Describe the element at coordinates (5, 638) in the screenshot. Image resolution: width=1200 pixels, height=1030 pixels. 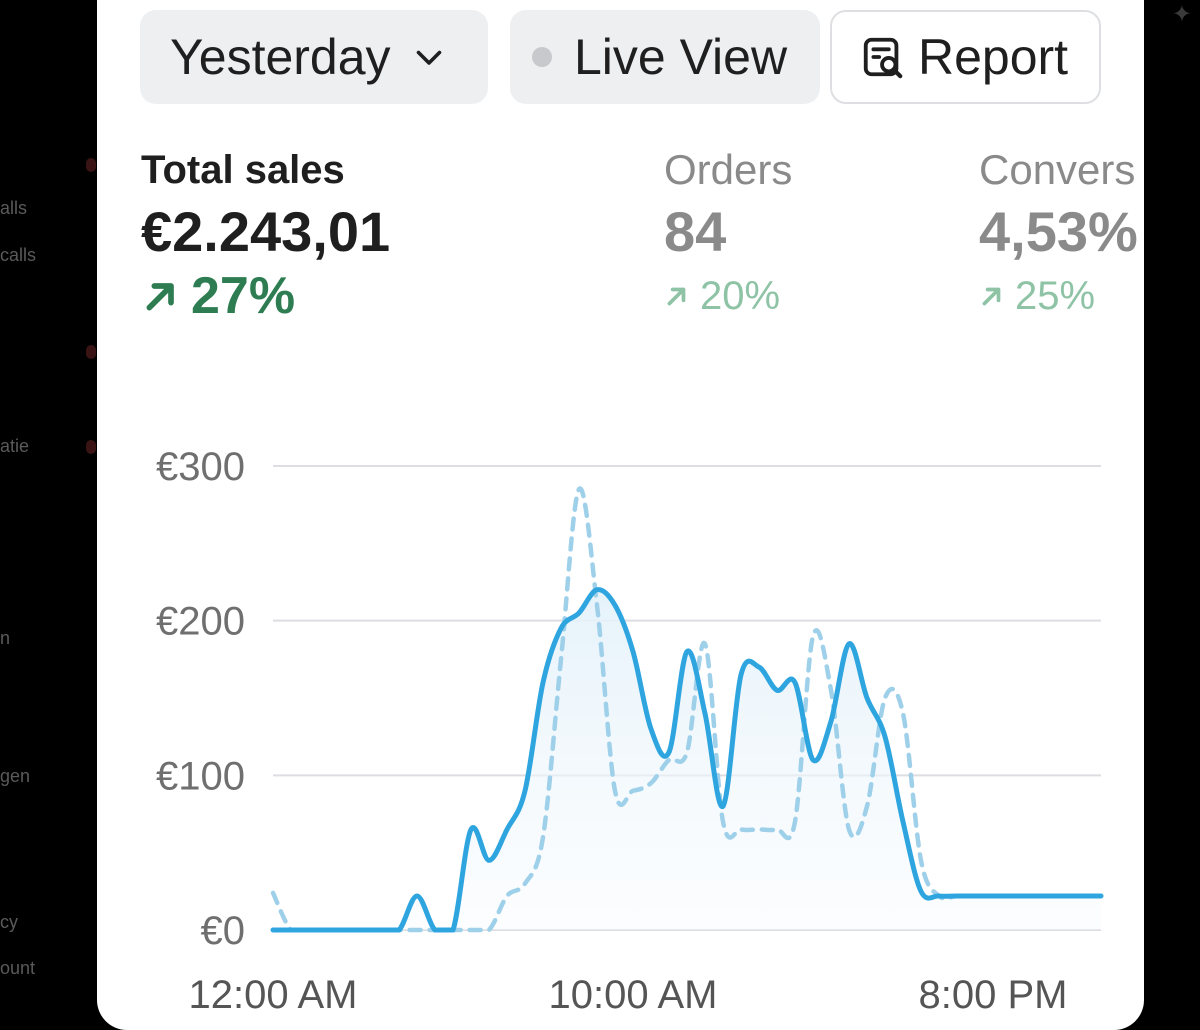
I see `sidebar-item-label: n` at that location.